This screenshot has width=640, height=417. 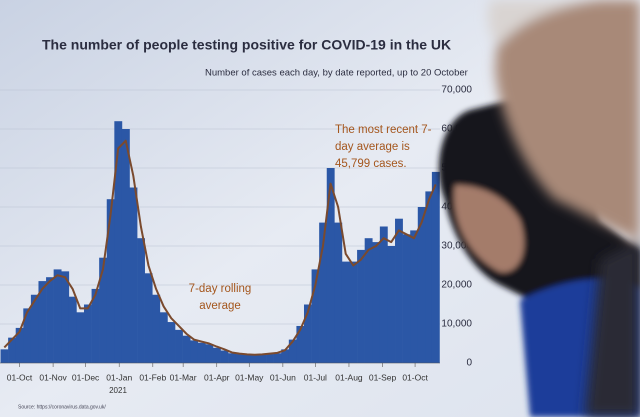 I want to click on annotation: 7-day rolling, so click(x=220, y=289).